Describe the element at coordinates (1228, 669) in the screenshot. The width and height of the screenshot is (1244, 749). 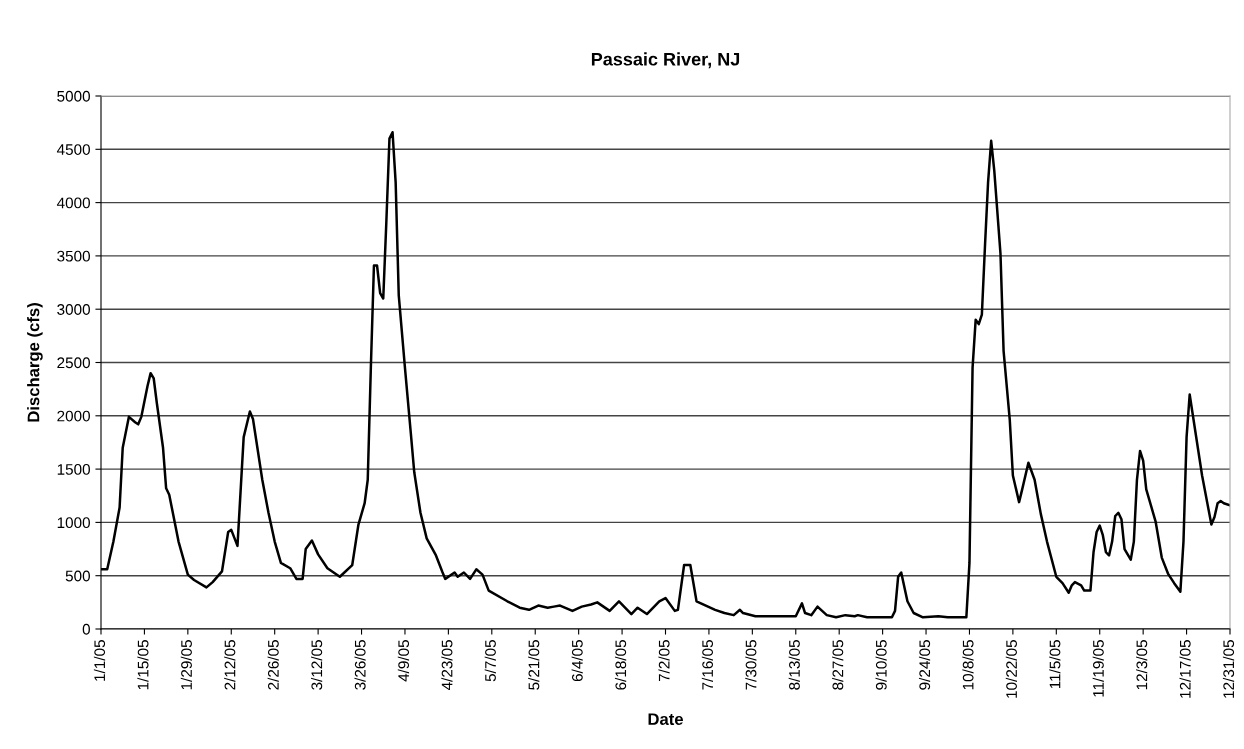
I see `x-tick-label: 12/31/05` at that location.